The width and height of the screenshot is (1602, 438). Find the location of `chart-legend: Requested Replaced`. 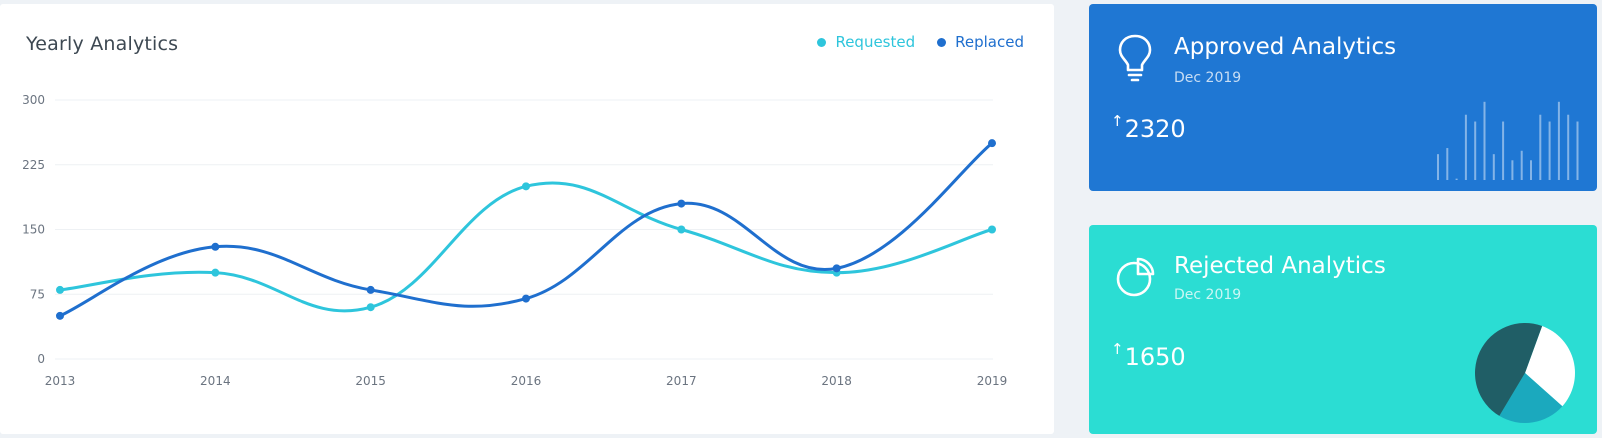

chart-legend: Requested Replaced is located at coordinates (909, 42).